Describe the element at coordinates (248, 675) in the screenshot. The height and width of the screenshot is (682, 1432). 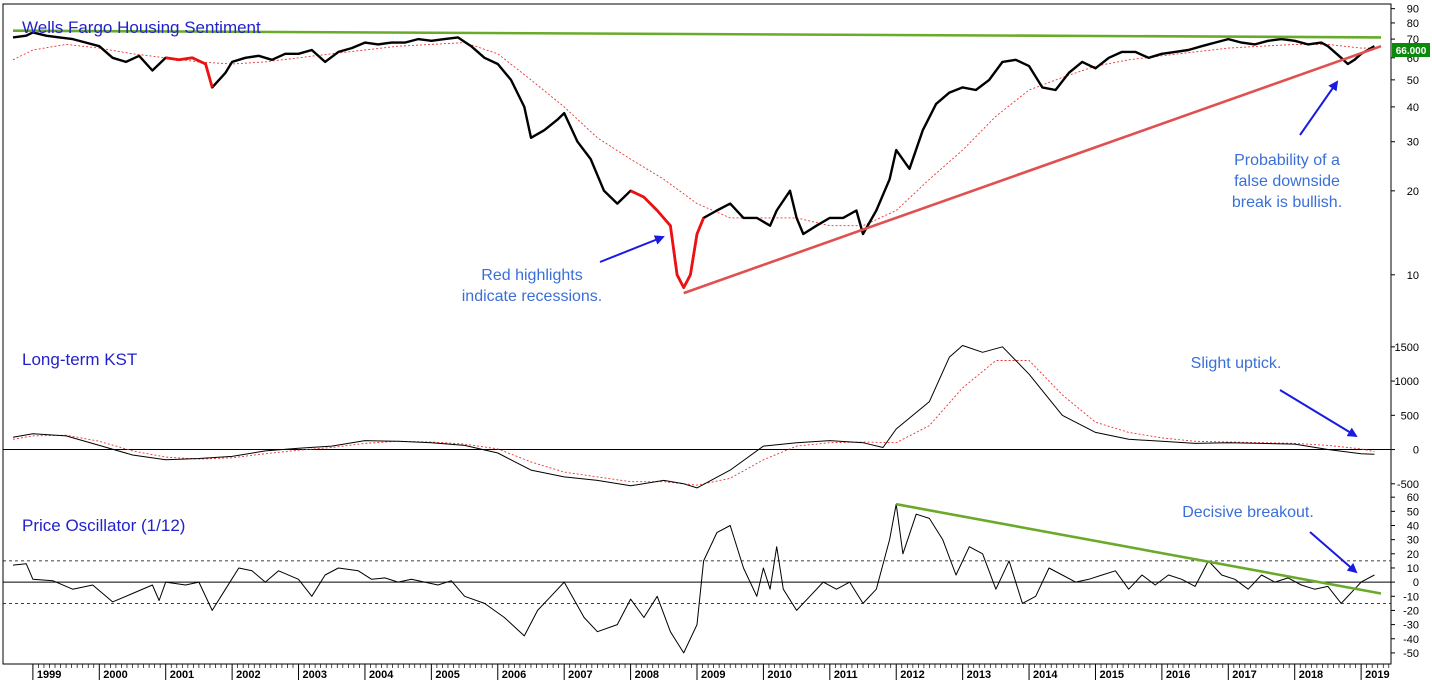
I see `year-label-2002: 2002` at that location.